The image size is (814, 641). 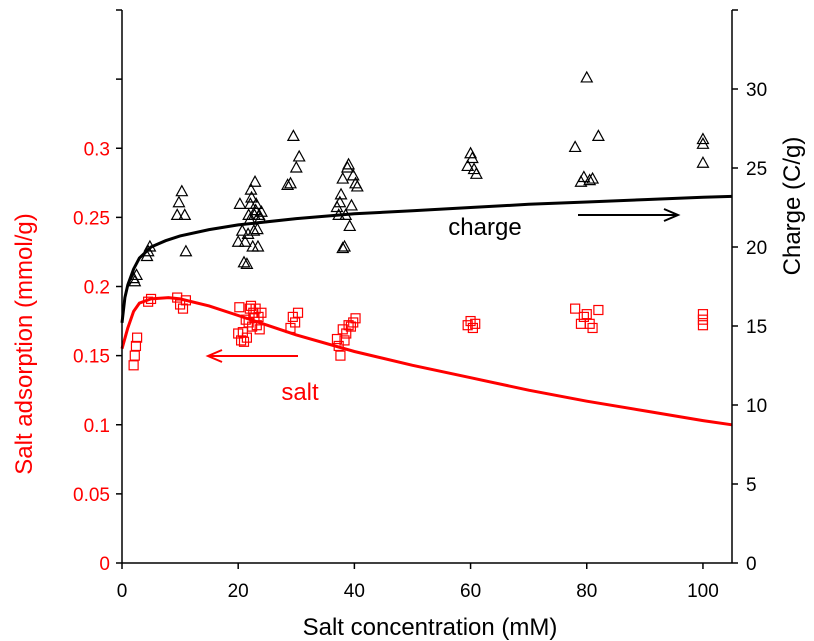 What do you see at coordinates (91, 218) in the screenshot?
I see `left-tick-label: 0.25` at bounding box center [91, 218].